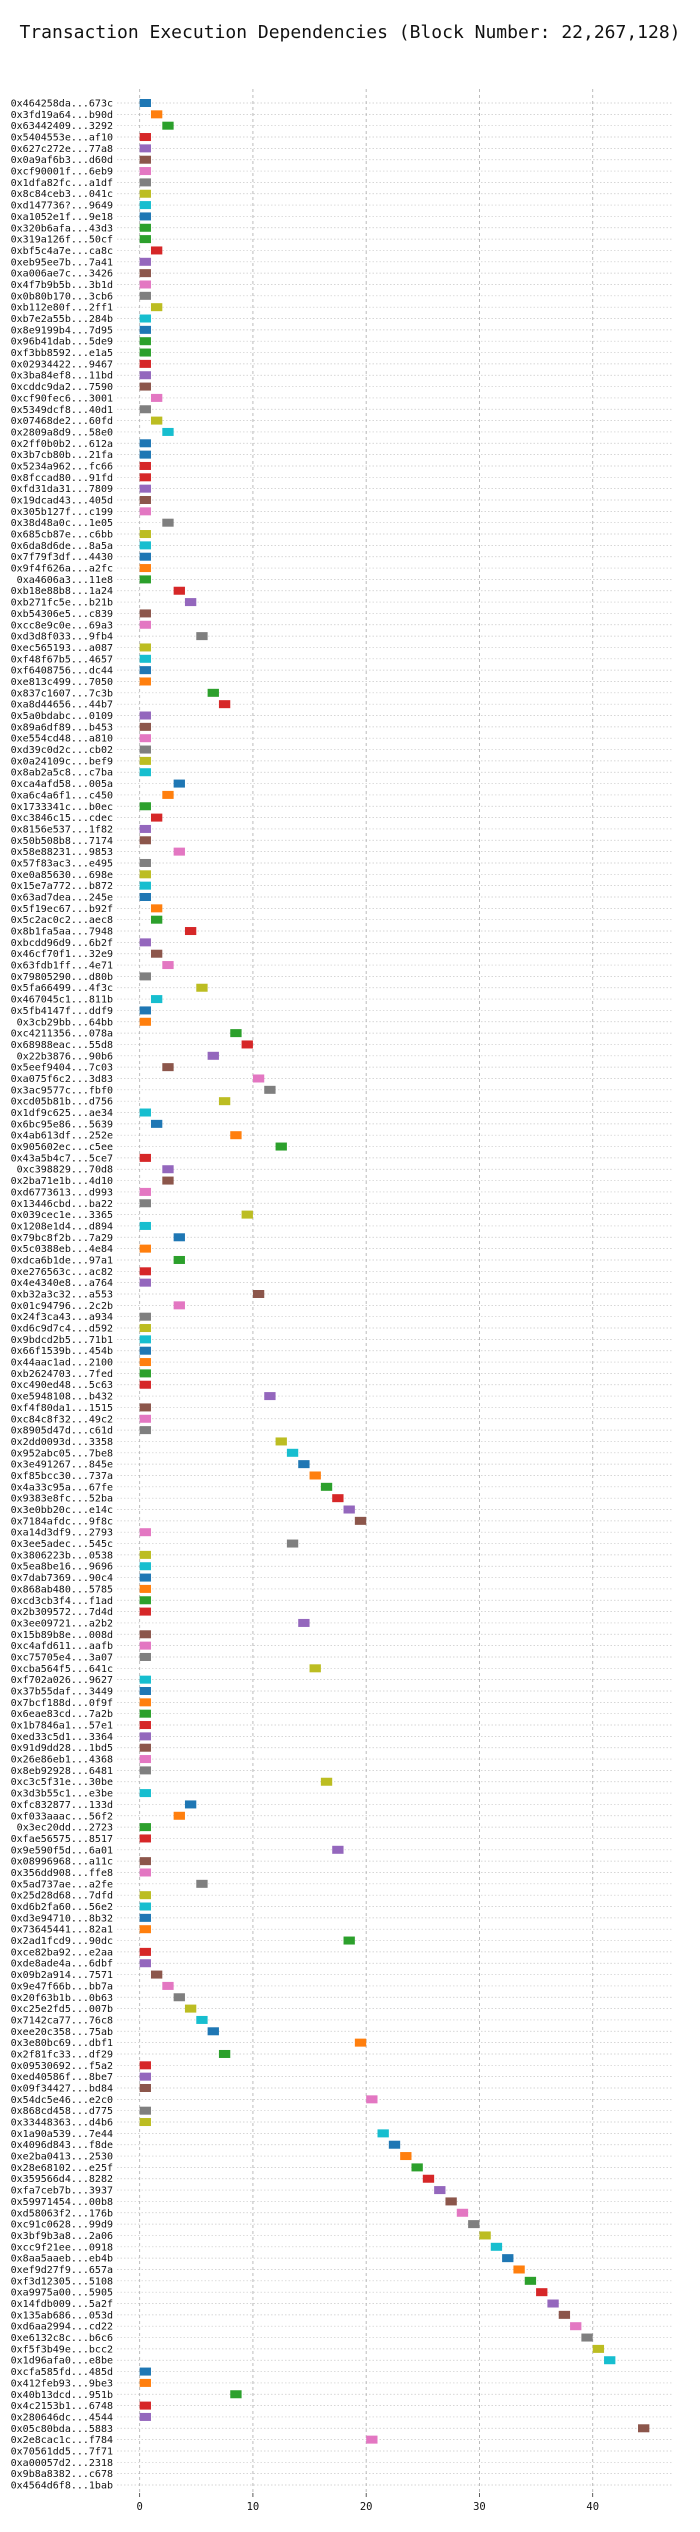  I want to click on transaction-label: 0x89a6df89...b453, so click(62, 727).